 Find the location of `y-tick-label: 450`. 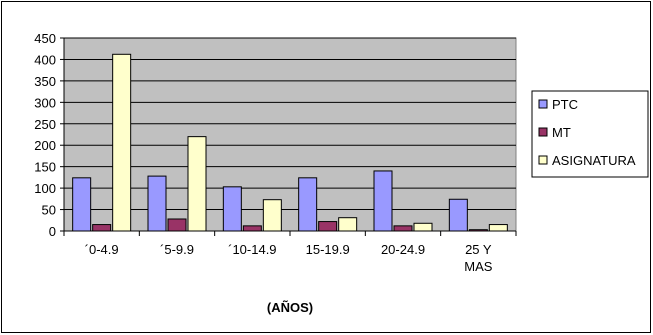

y-tick-label: 450 is located at coordinates (45, 38).